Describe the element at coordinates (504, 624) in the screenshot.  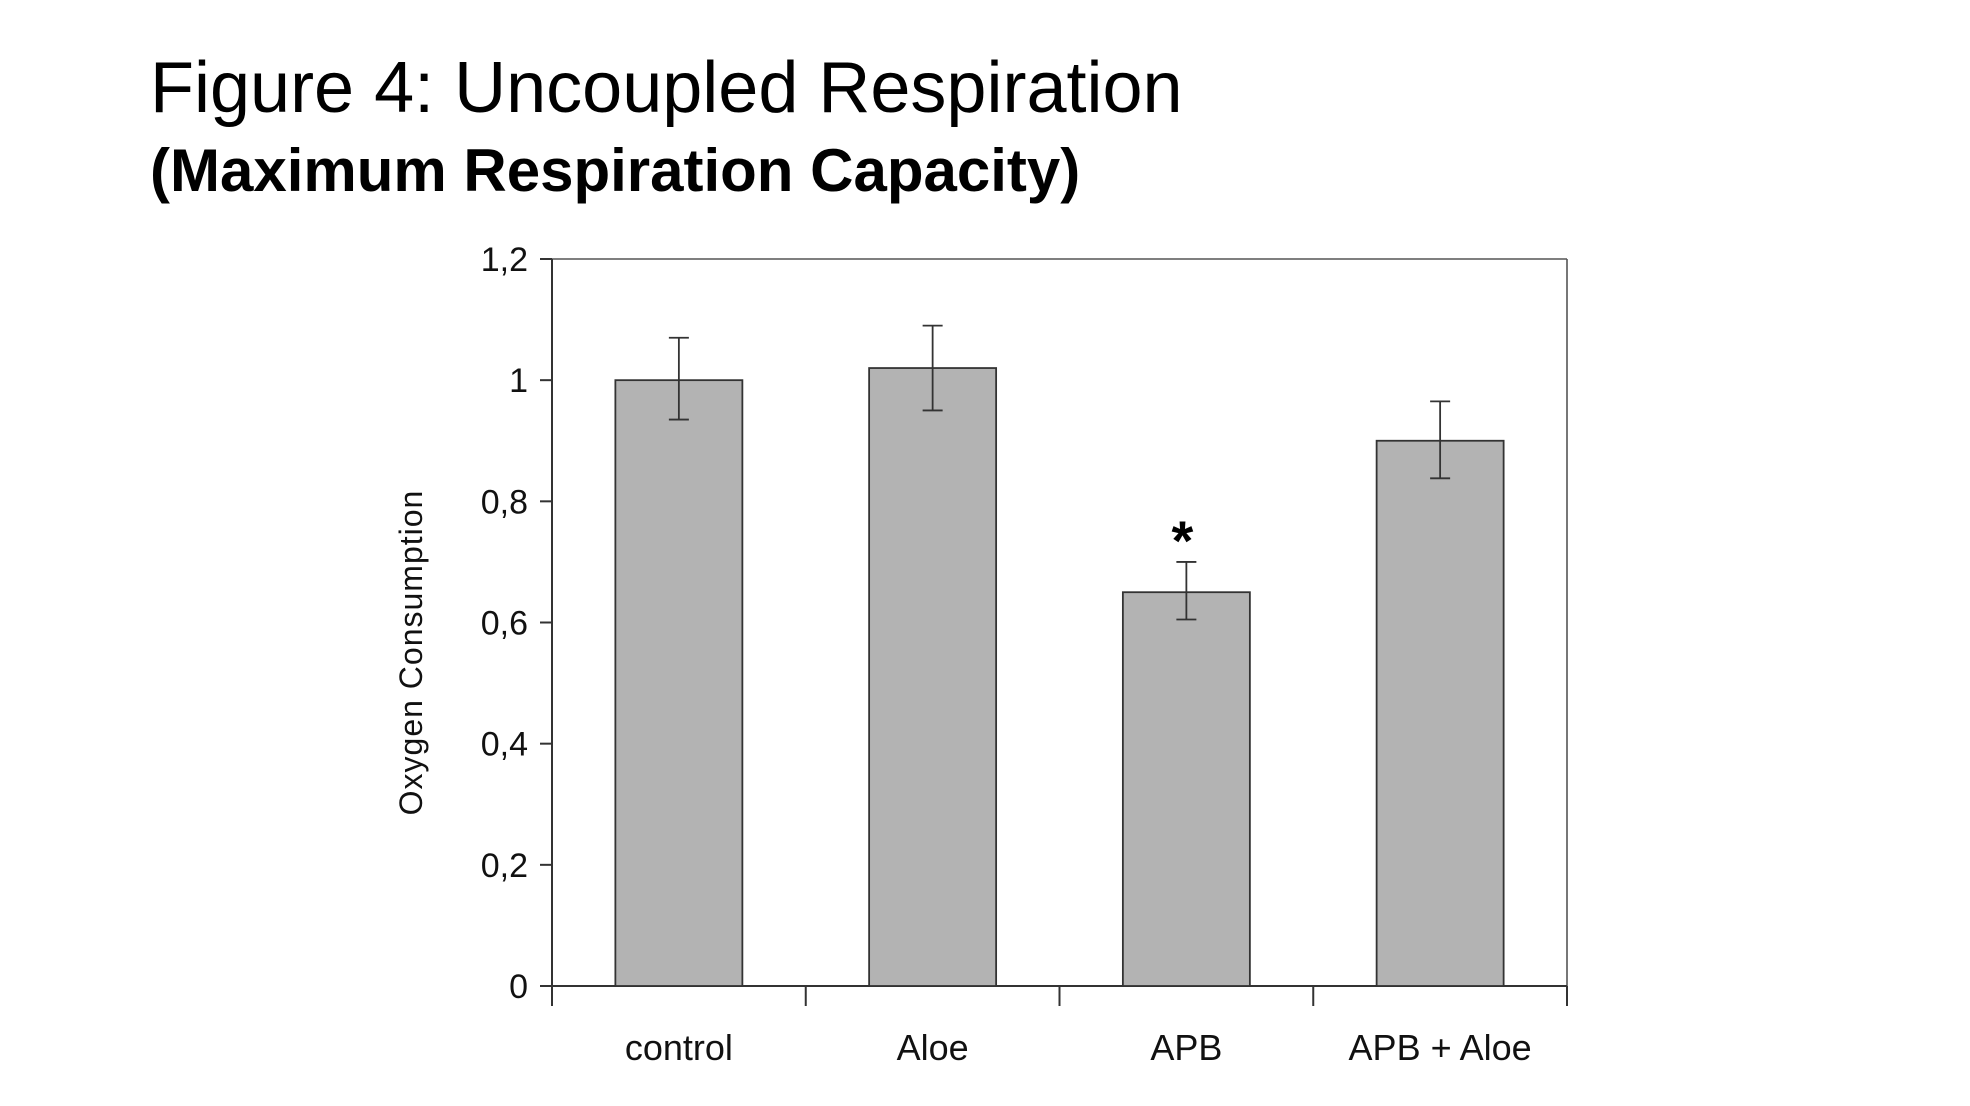
I see `y-tick-label: 0,6` at that location.